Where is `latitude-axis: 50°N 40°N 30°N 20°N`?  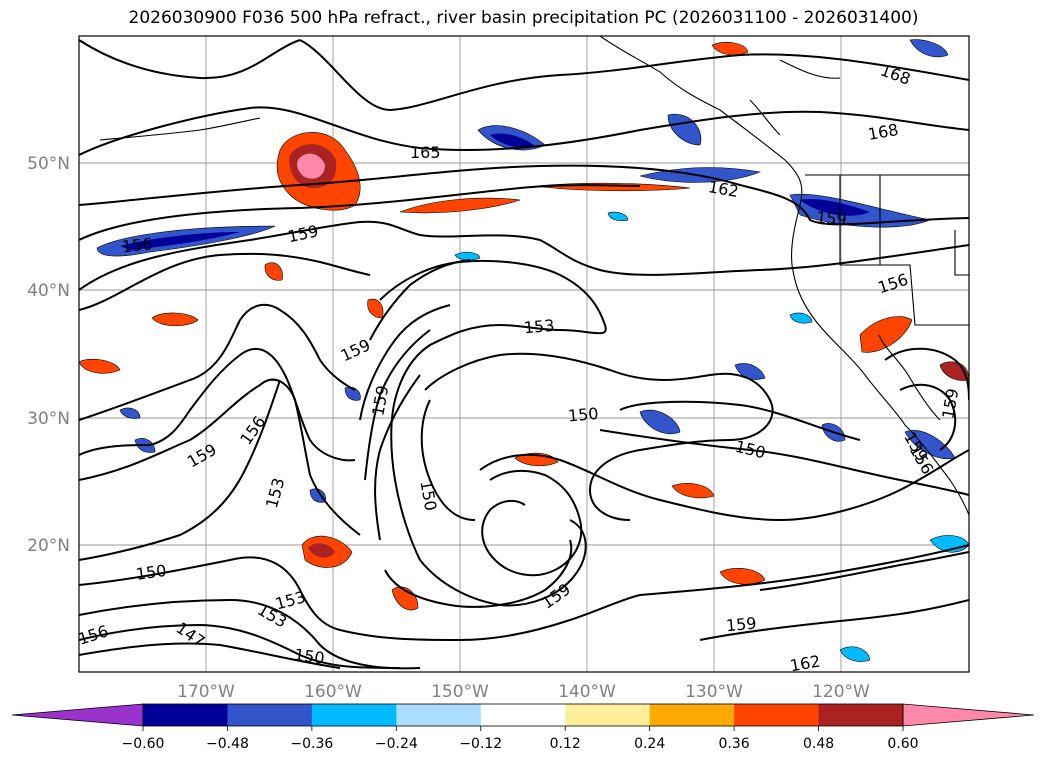
latitude-axis: 50°N 40°N 30°N 20°N is located at coordinates (48, 355).